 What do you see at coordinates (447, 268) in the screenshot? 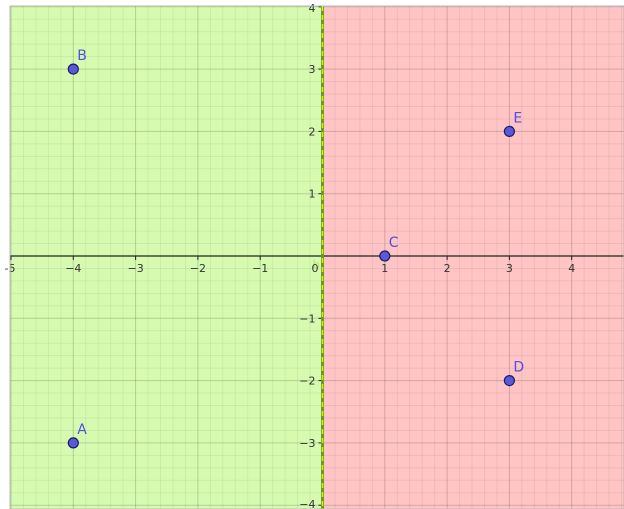
I see `x-tick-label: 2` at bounding box center [447, 268].